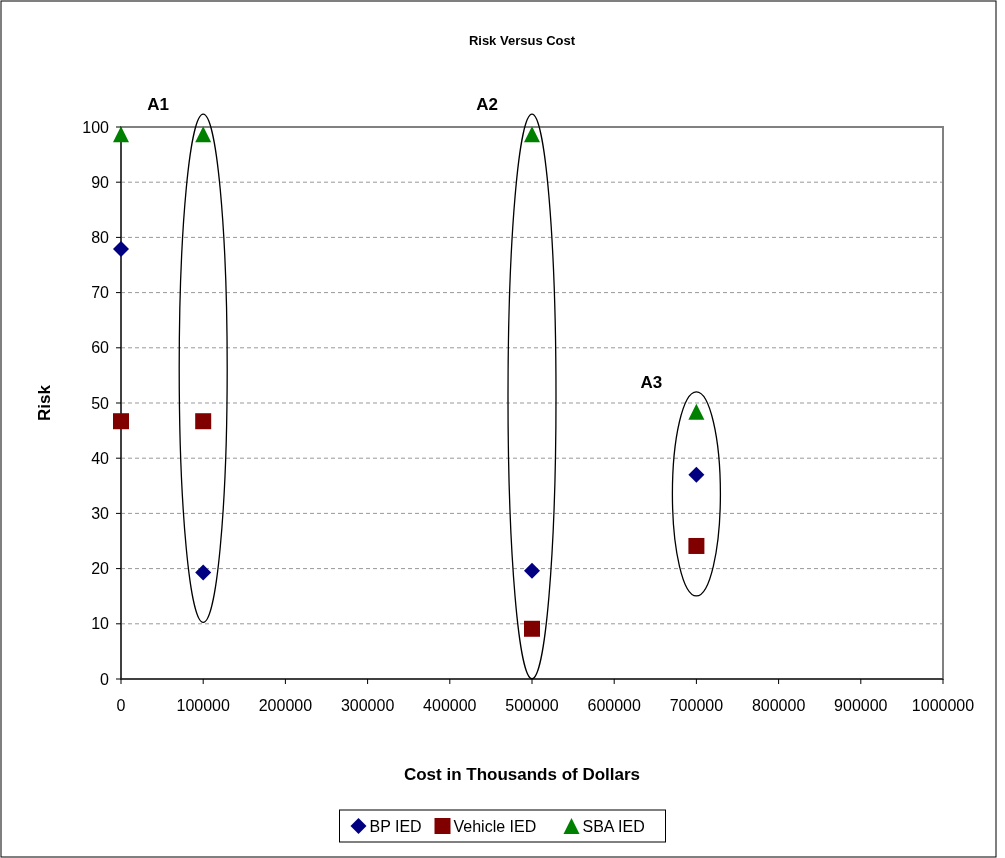 This screenshot has width=1005, height=858. Describe the element at coordinates (651, 382) in the screenshot. I see `annotation: A3` at that location.